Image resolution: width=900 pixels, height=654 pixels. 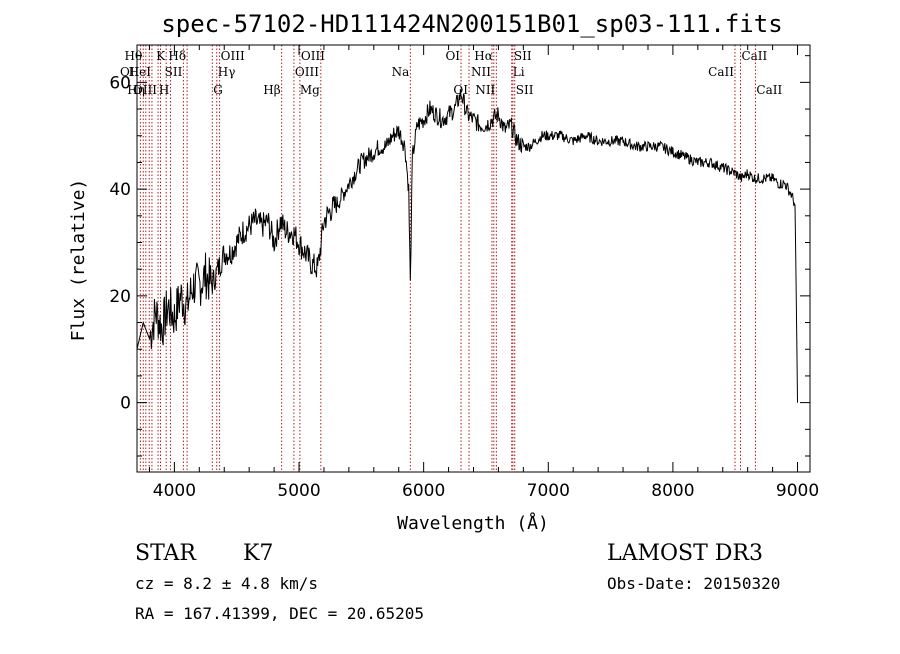 What do you see at coordinates (519, 72) in the screenshot?
I see `line-label: Li` at bounding box center [519, 72].